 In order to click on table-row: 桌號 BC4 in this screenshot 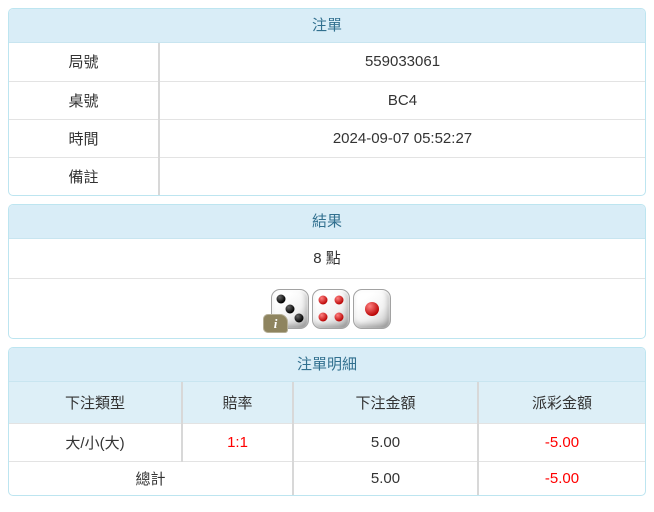, I will do `click(327, 99)`.